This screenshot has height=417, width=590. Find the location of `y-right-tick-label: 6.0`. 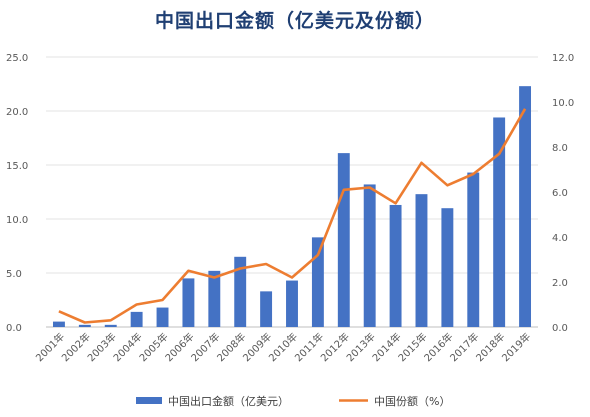

y-right-tick-label: 6.0 is located at coordinates (560, 193).